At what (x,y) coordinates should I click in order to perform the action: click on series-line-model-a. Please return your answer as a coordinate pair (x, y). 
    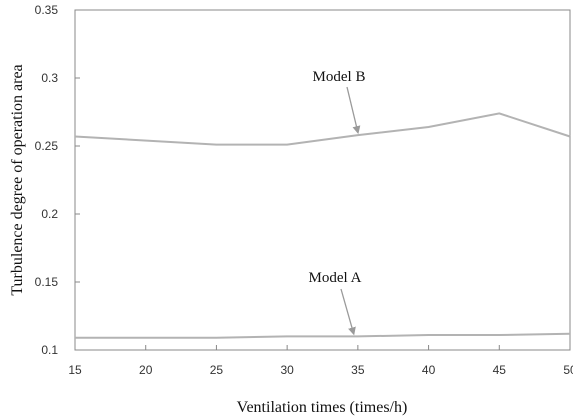
    Looking at the image, I should click on (323, 335).